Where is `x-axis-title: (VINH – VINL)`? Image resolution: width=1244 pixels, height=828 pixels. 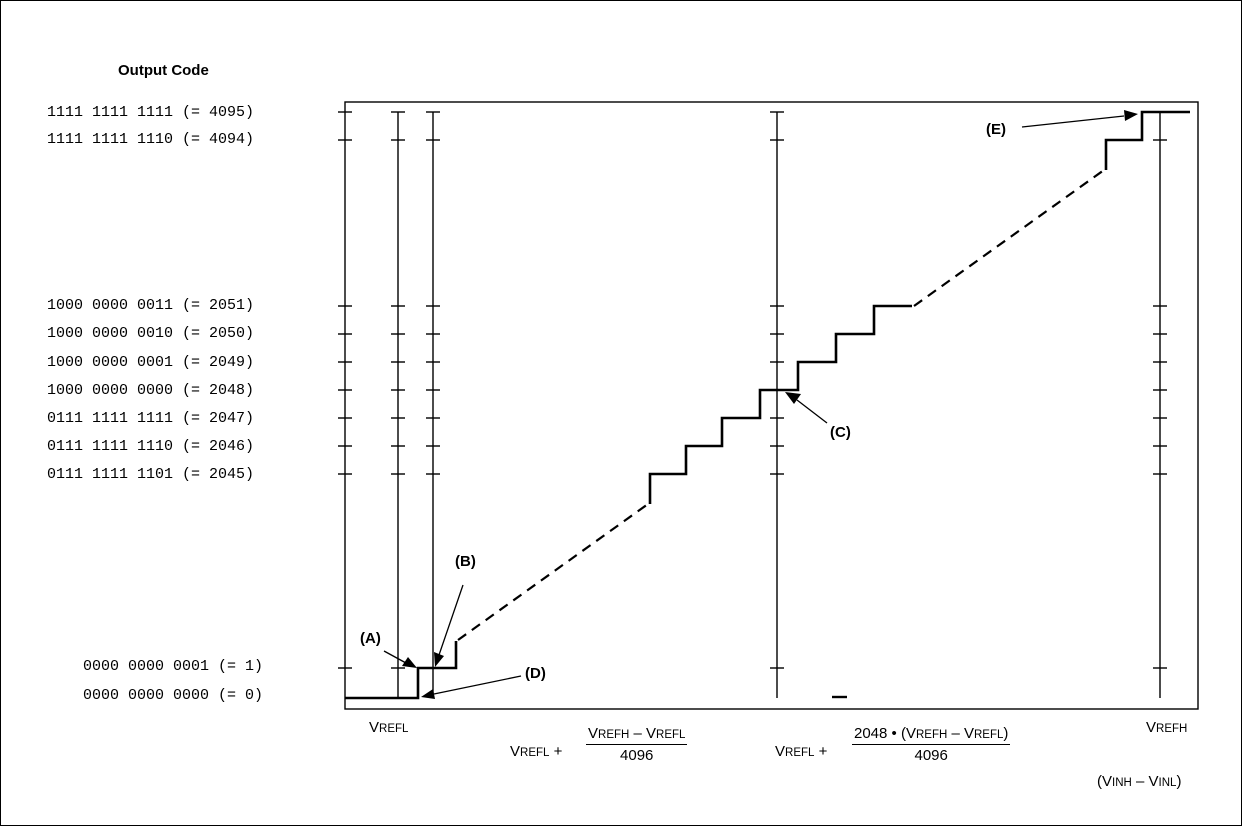
x-axis-title: (VINH – VINL) is located at coordinates (1139, 781).